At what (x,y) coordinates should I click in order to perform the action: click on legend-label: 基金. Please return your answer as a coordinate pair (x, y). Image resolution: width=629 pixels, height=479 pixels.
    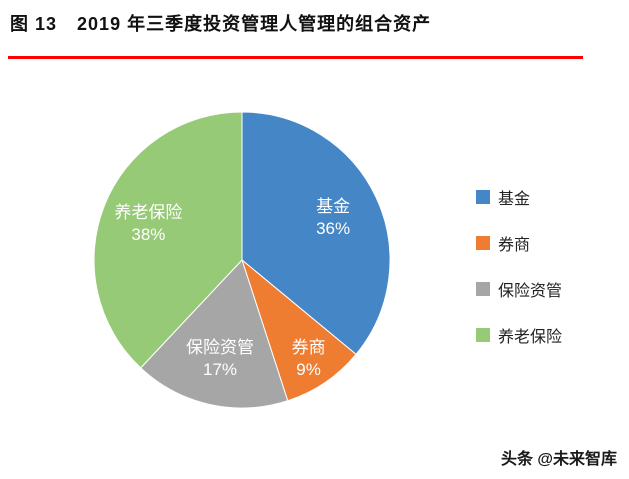
    Looking at the image, I should click on (514, 199).